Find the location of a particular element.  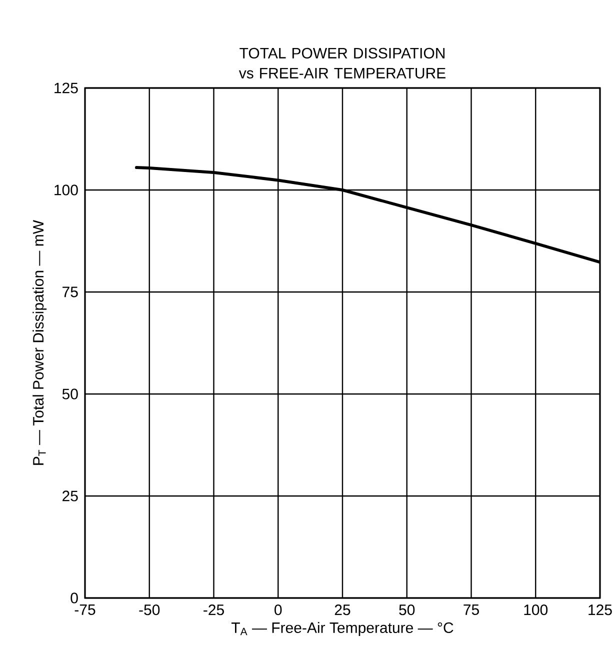

y-tick-label: 125 is located at coordinates (66, 88).